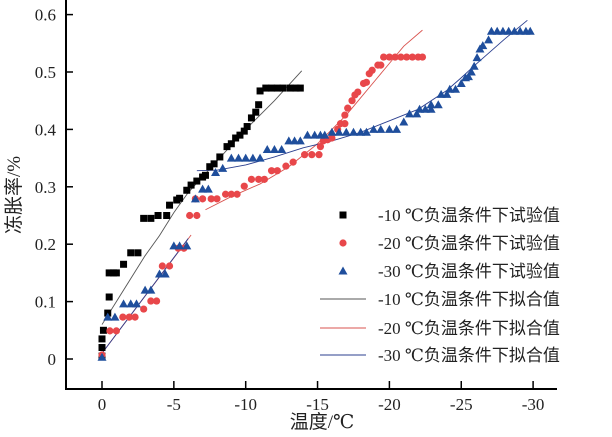  I want to click on legend-item-3: -10 ℃负温条件下拟合值, so click(440, 299).